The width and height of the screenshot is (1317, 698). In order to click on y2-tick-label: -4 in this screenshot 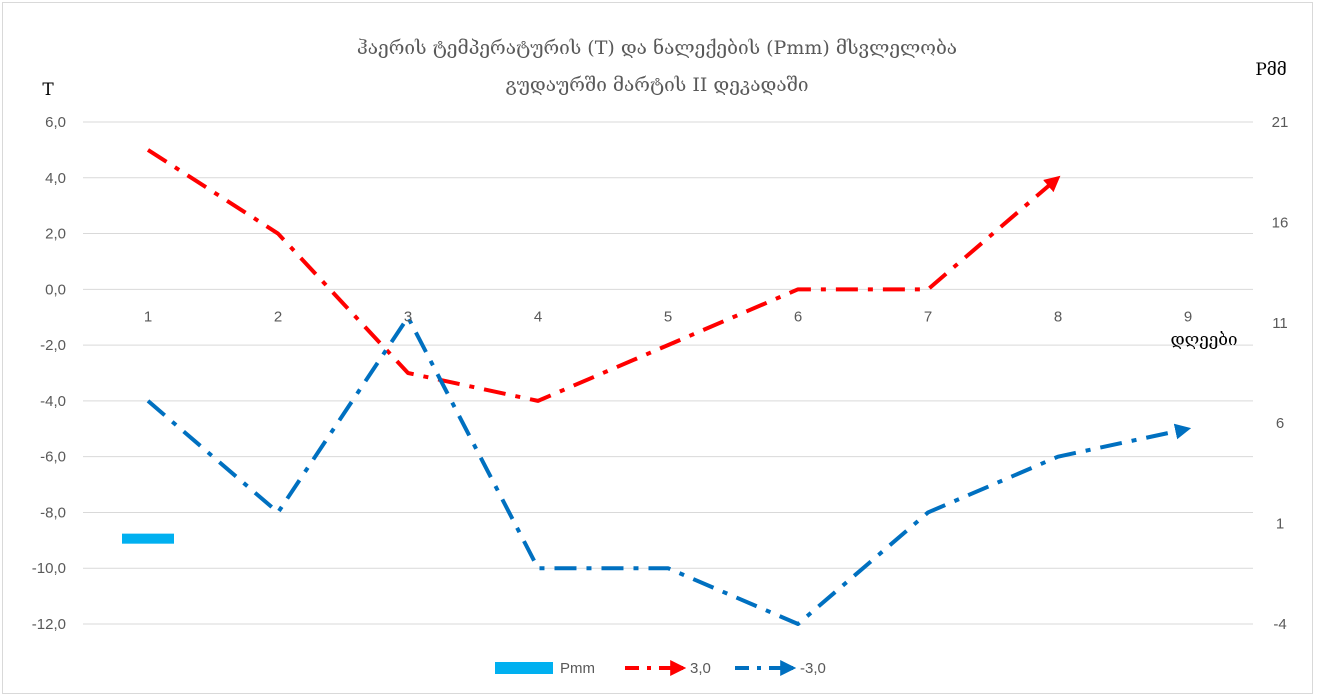, I will do `click(1279, 624)`.